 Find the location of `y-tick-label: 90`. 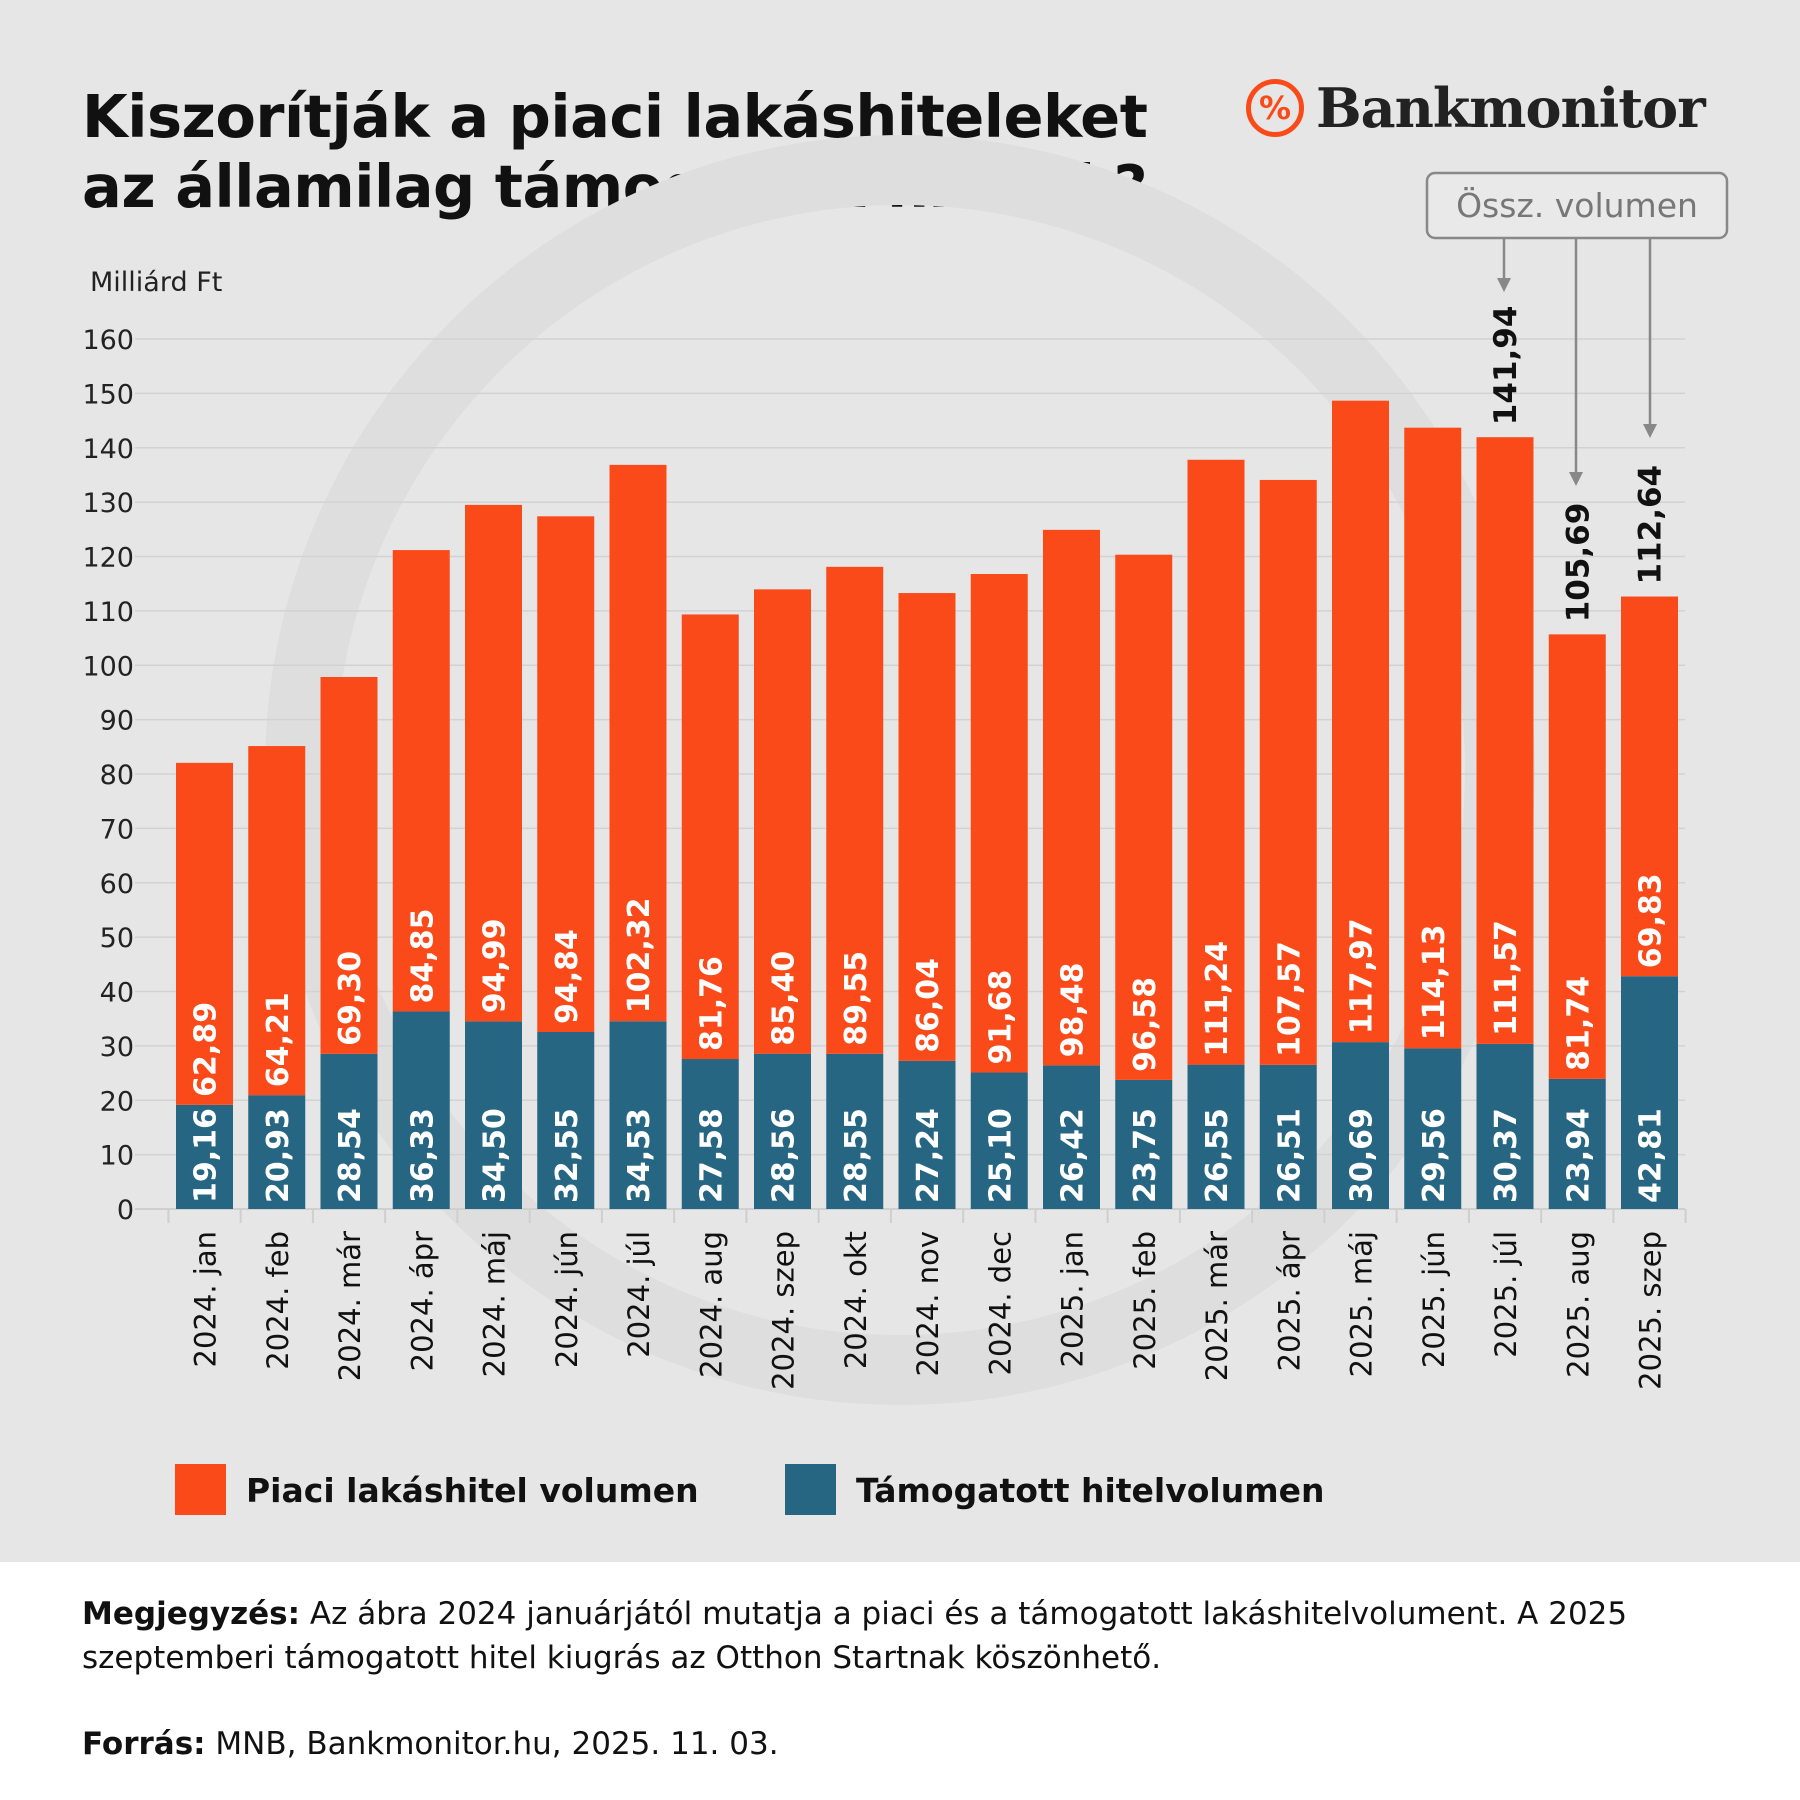

y-tick-label: 90 is located at coordinates (117, 721).